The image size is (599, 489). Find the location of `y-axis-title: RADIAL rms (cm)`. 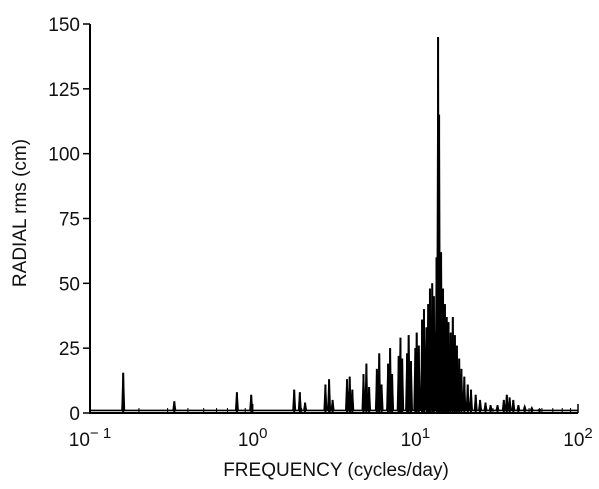

y-axis-title: RADIAL rms (cm) is located at coordinates (20, 213).